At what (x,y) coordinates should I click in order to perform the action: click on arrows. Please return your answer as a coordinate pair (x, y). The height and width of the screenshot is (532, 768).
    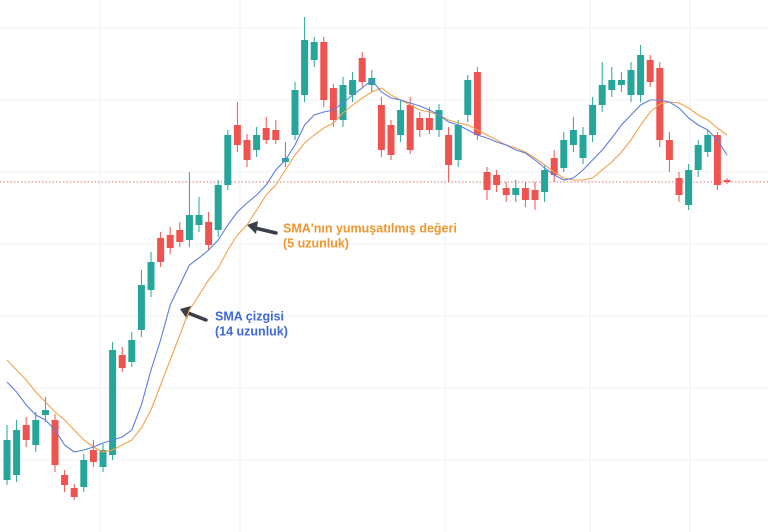
    Looking at the image, I should click on (229, 271).